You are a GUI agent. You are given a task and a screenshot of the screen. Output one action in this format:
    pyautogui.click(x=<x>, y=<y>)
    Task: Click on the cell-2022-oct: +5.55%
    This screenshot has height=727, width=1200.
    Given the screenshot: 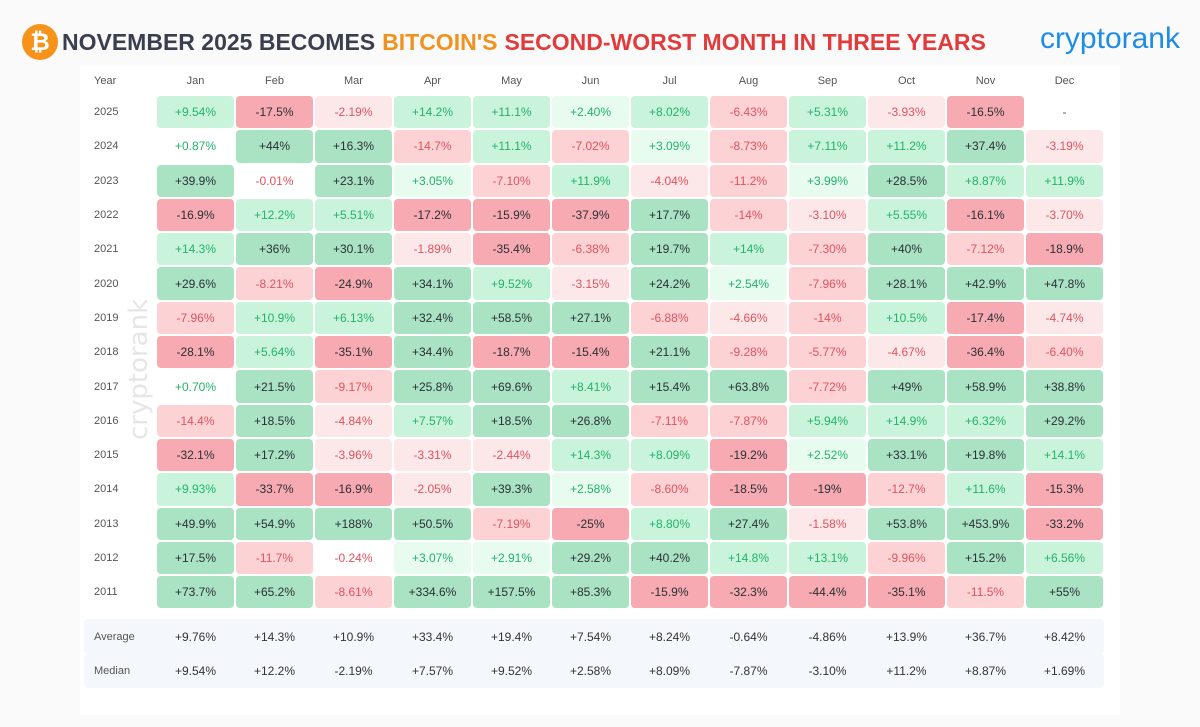 What is the action you would take?
    pyautogui.click(x=906, y=215)
    